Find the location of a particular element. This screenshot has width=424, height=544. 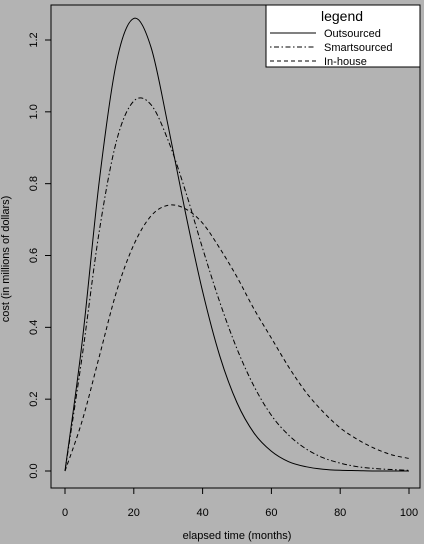

x-tick-label: 40 is located at coordinates (202, 513).